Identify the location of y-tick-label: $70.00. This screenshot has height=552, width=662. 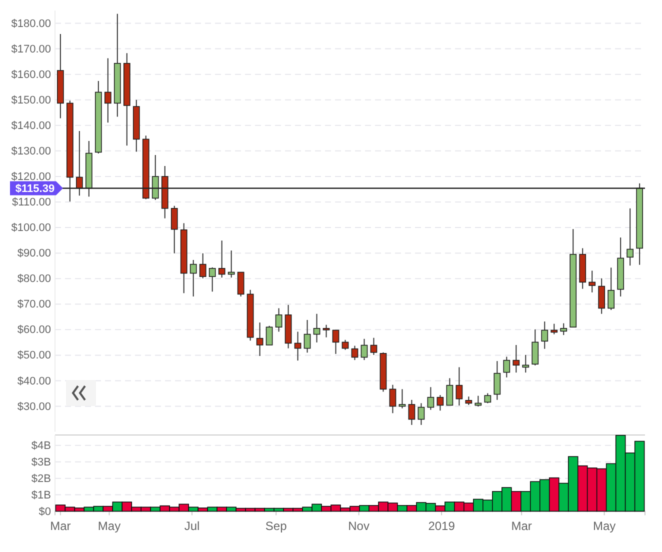
(34, 304).